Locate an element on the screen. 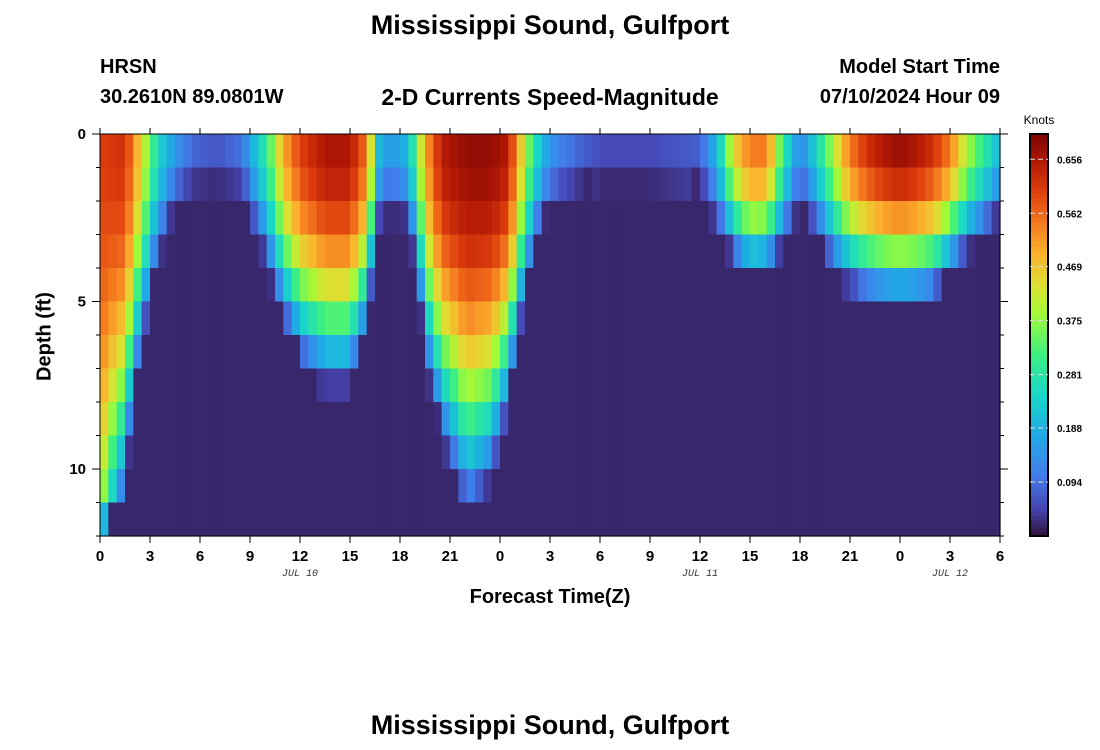  colorbar-tick-label: 0.375 is located at coordinates (1069, 322).